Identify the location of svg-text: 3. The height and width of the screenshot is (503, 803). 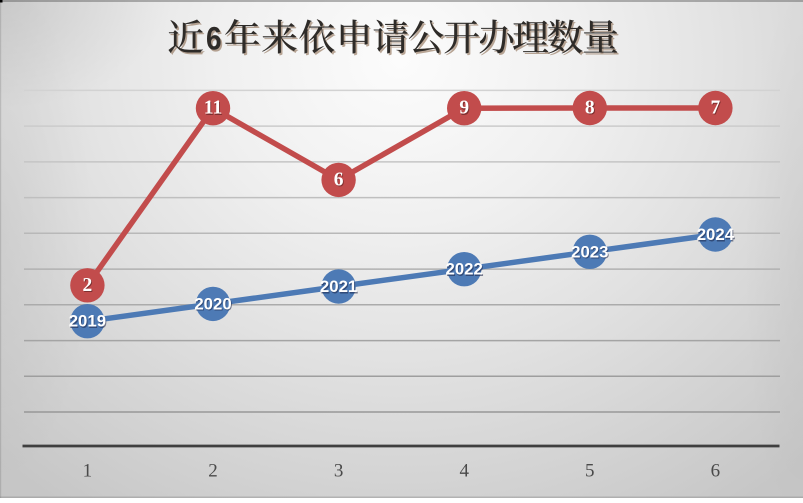
(339, 471).